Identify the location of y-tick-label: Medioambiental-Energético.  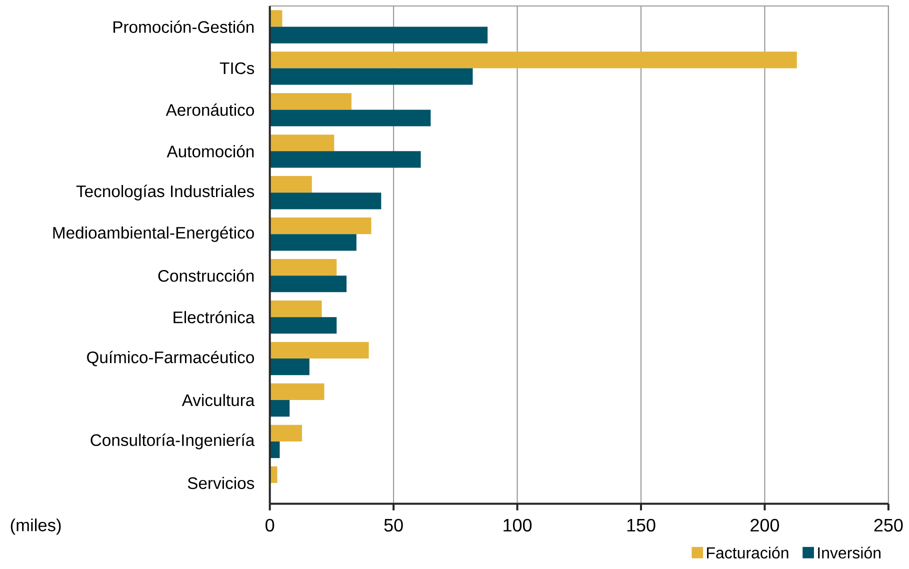
(153, 234).